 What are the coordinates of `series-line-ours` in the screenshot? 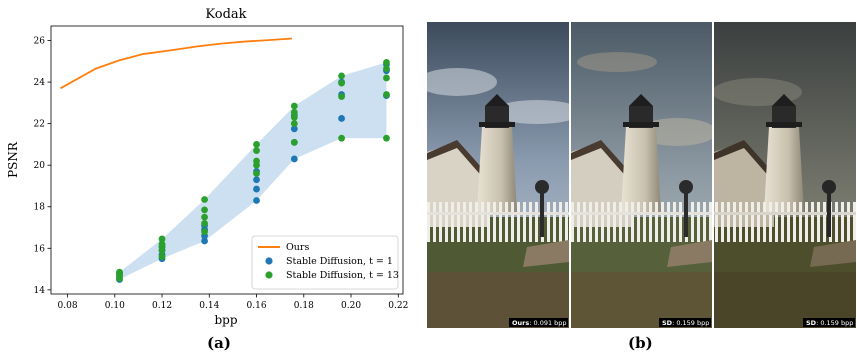 It's located at (176, 63).